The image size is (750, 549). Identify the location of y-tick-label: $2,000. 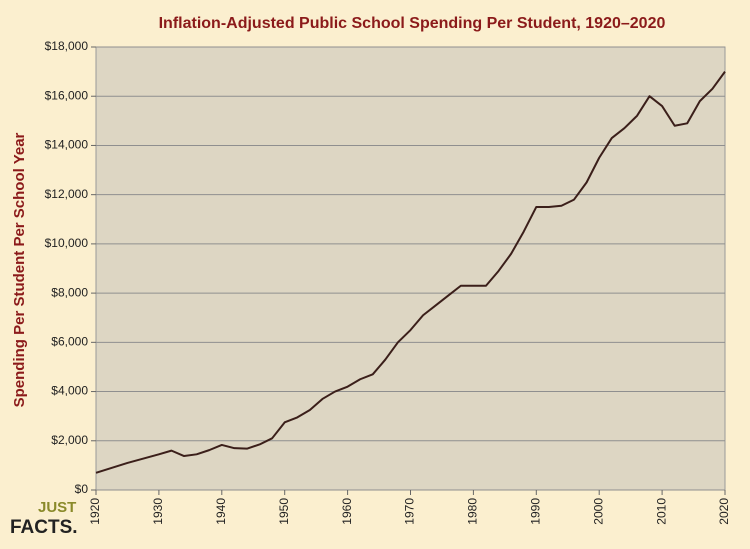
(69, 440).